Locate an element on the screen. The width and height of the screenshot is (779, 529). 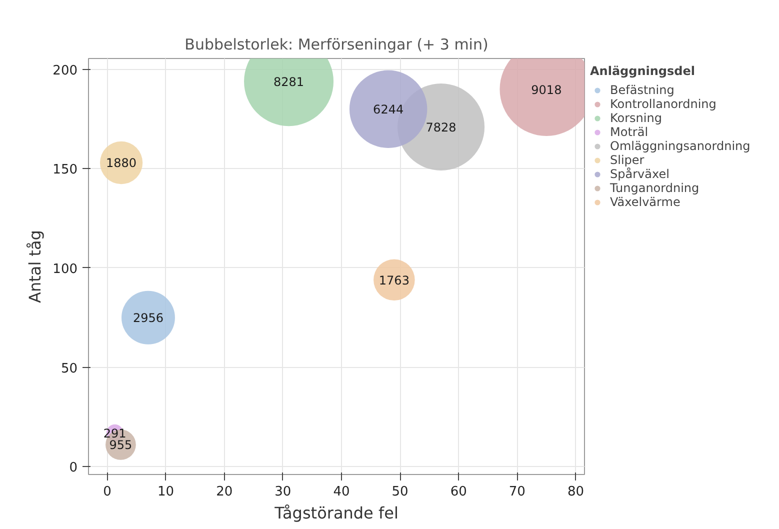
data-label: 9018 is located at coordinates (546, 89).